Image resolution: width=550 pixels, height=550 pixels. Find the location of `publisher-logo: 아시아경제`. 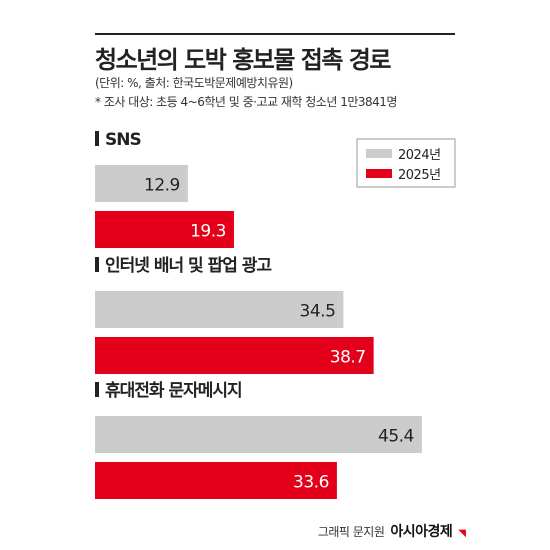

publisher-logo: 아시아경제 is located at coordinates (421, 532).